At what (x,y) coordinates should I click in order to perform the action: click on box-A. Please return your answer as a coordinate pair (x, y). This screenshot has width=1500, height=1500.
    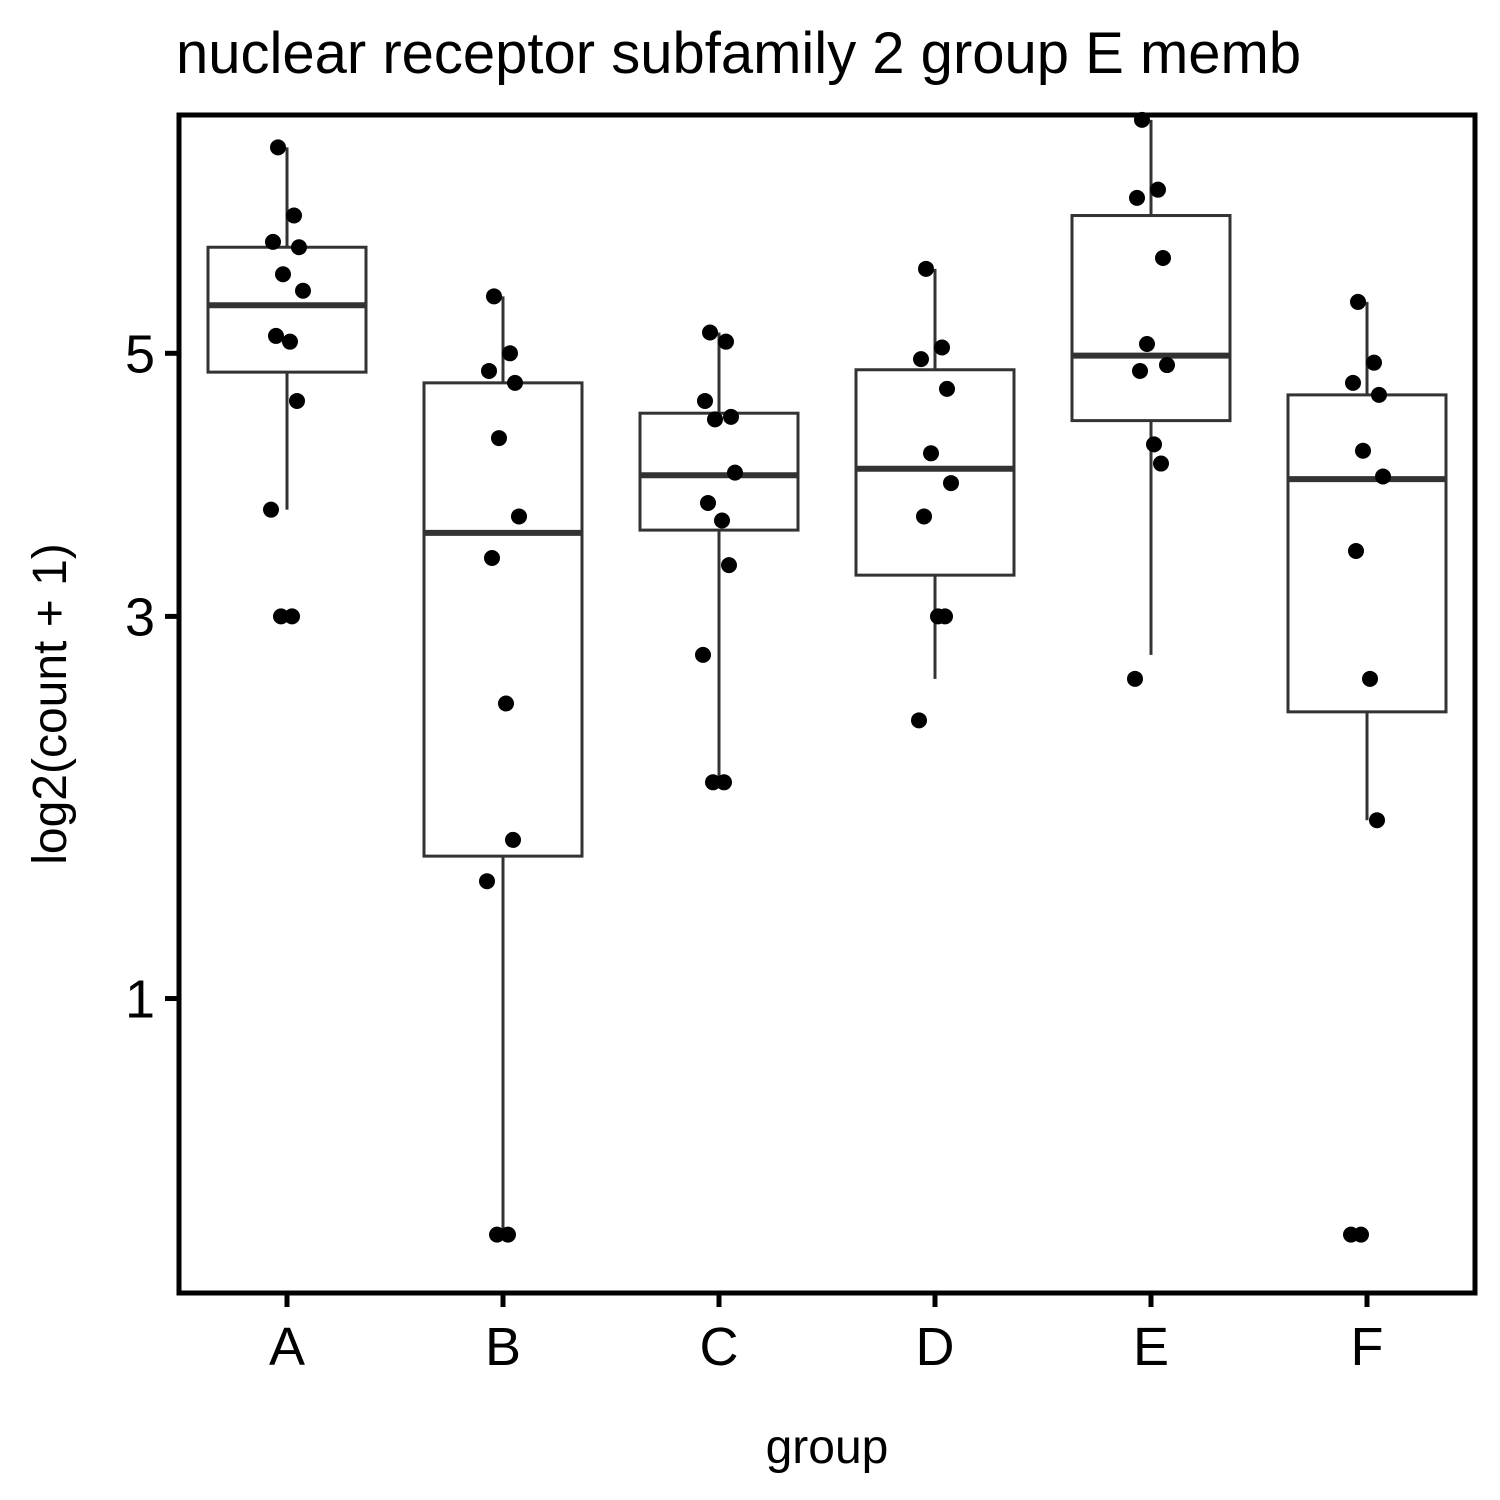
    Looking at the image, I should click on (287, 328).